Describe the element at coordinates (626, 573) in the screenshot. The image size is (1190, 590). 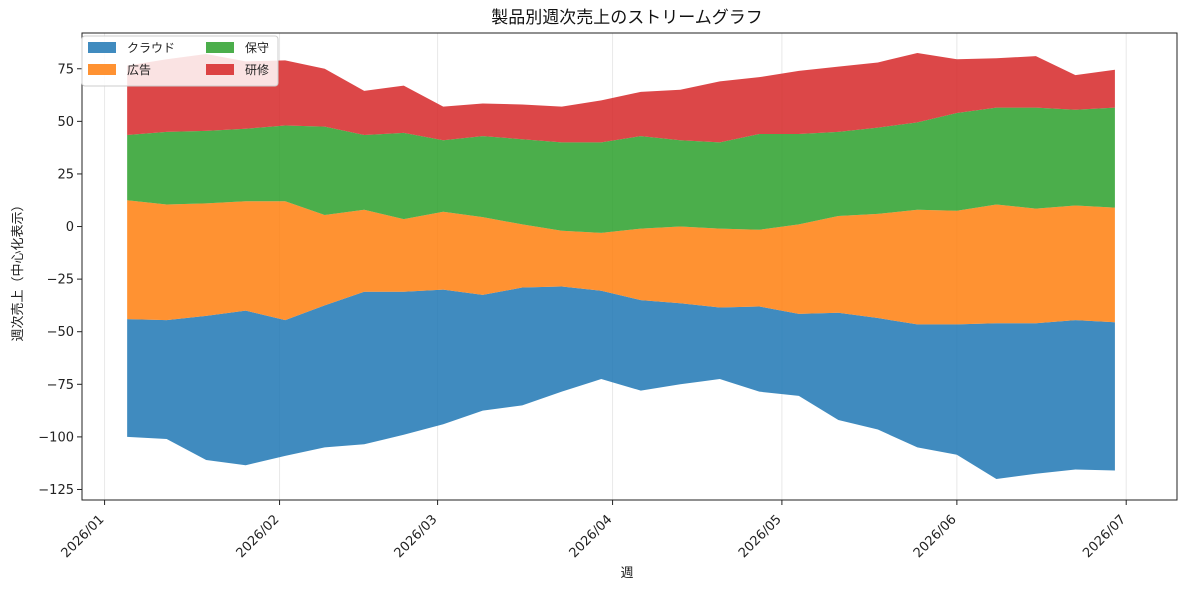
I see `x-axis-label: 週` at that location.